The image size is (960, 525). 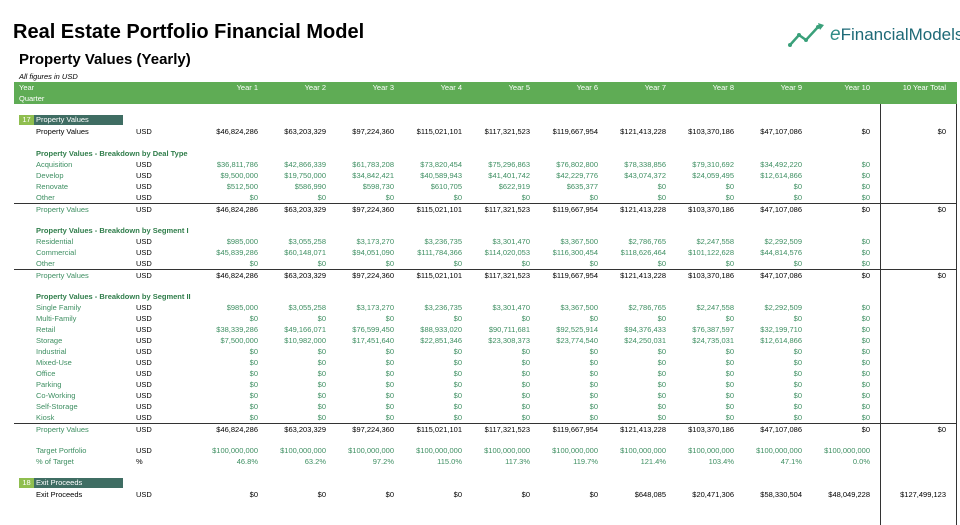 What do you see at coordinates (781, 252) in the screenshot?
I see `value-cell: $44,814,576` at bounding box center [781, 252].